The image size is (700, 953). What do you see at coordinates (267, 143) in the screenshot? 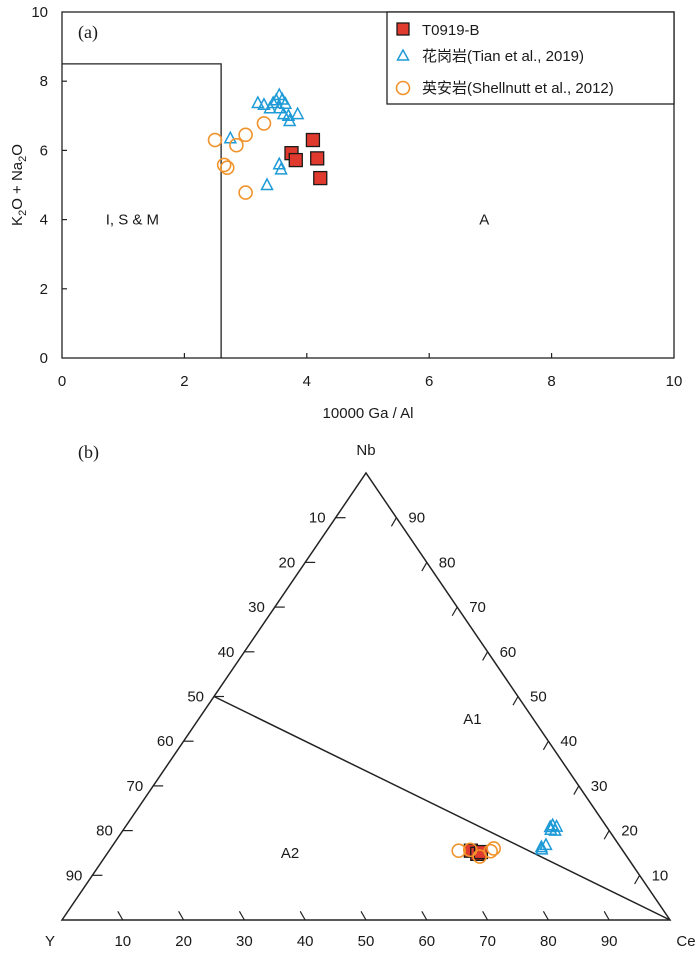
I see `data-points` at bounding box center [267, 143].